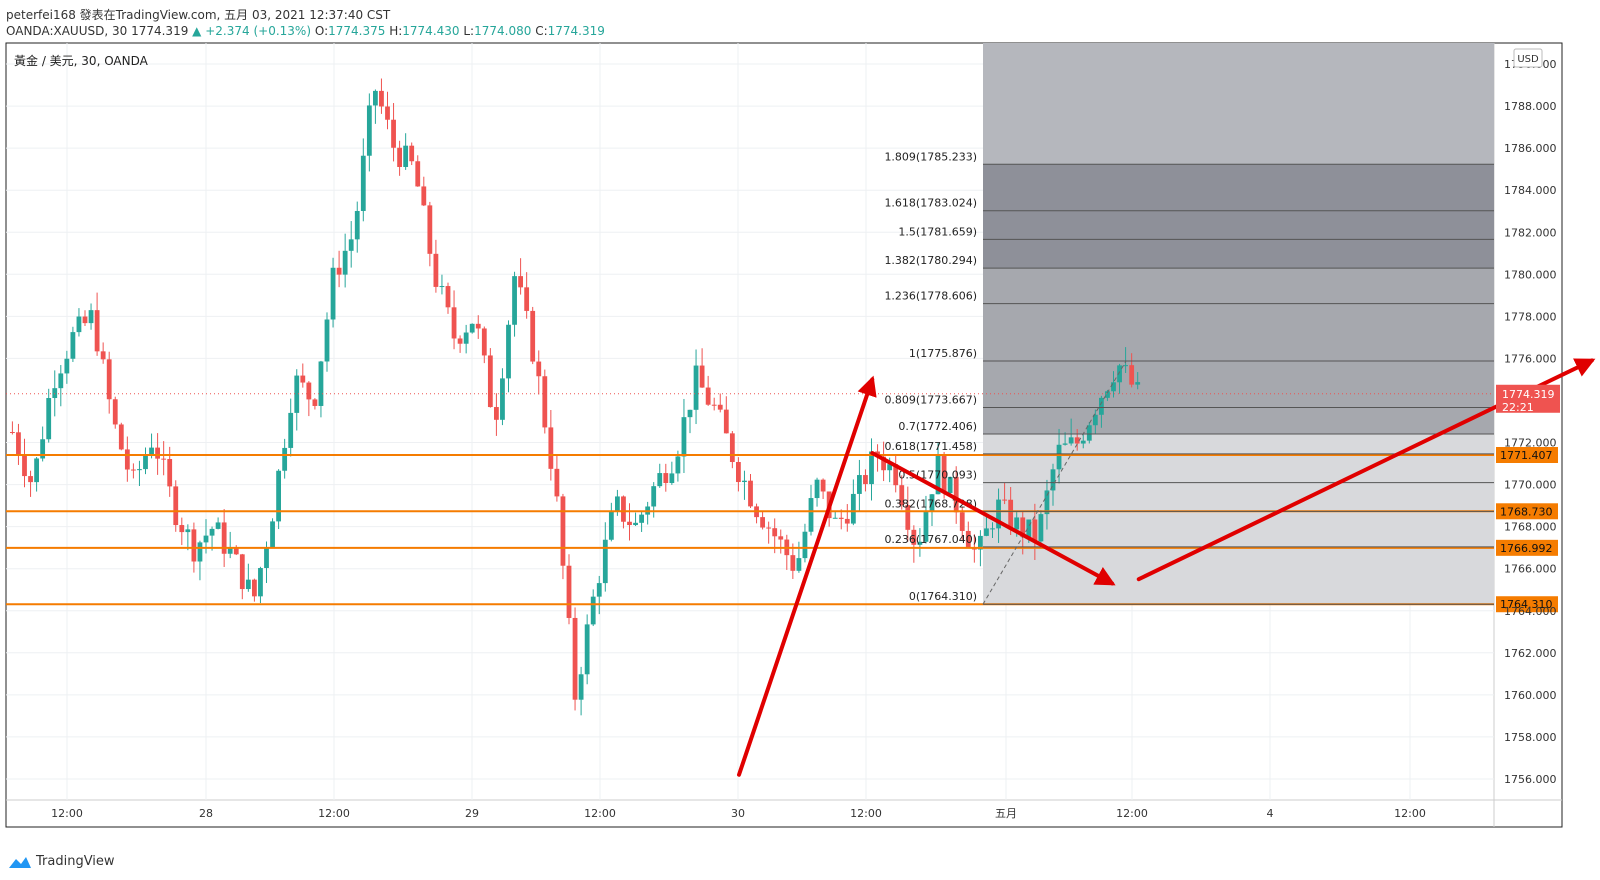  Describe the element at coordinates (1530, 148) in the screenshot. I see `price-tick-label: 1786.000` at that location.